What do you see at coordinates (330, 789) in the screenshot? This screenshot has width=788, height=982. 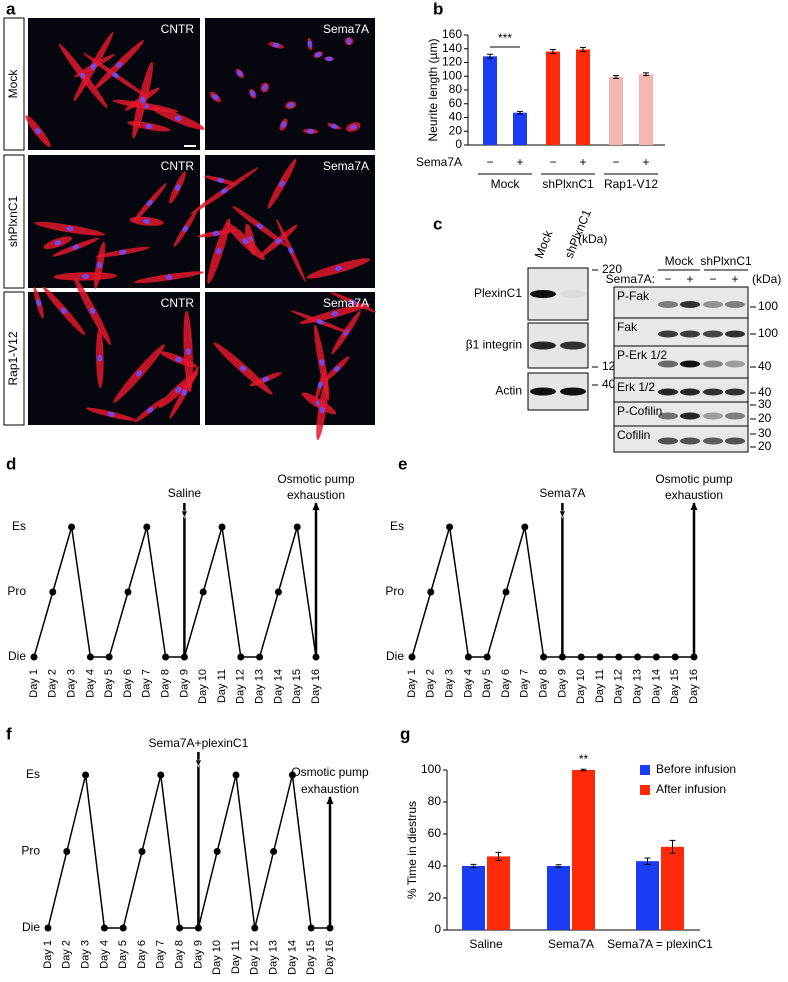 I see `event-label: exhaustion` at bounding box center [330, 789].